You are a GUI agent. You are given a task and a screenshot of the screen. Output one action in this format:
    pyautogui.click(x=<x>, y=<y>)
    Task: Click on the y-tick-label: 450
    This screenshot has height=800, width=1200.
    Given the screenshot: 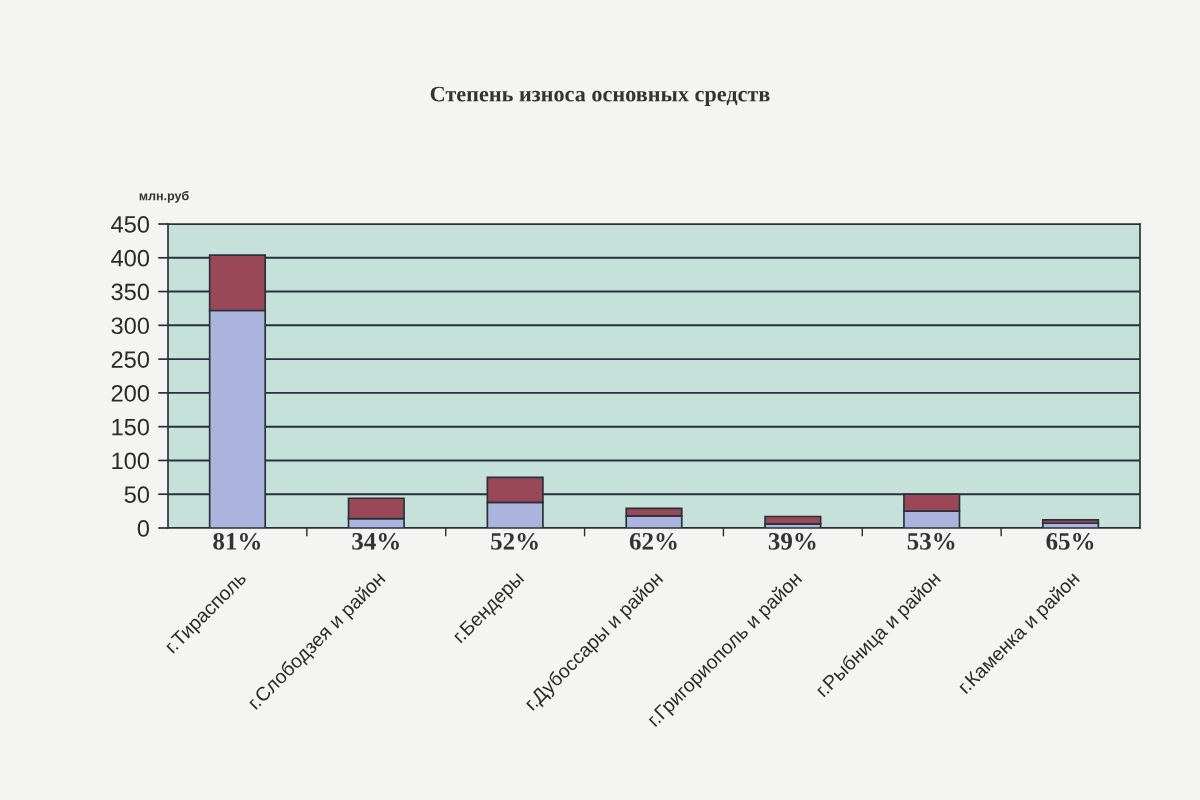 What is the action you would take?
    pyautogui.click(x=130, y=224)
    